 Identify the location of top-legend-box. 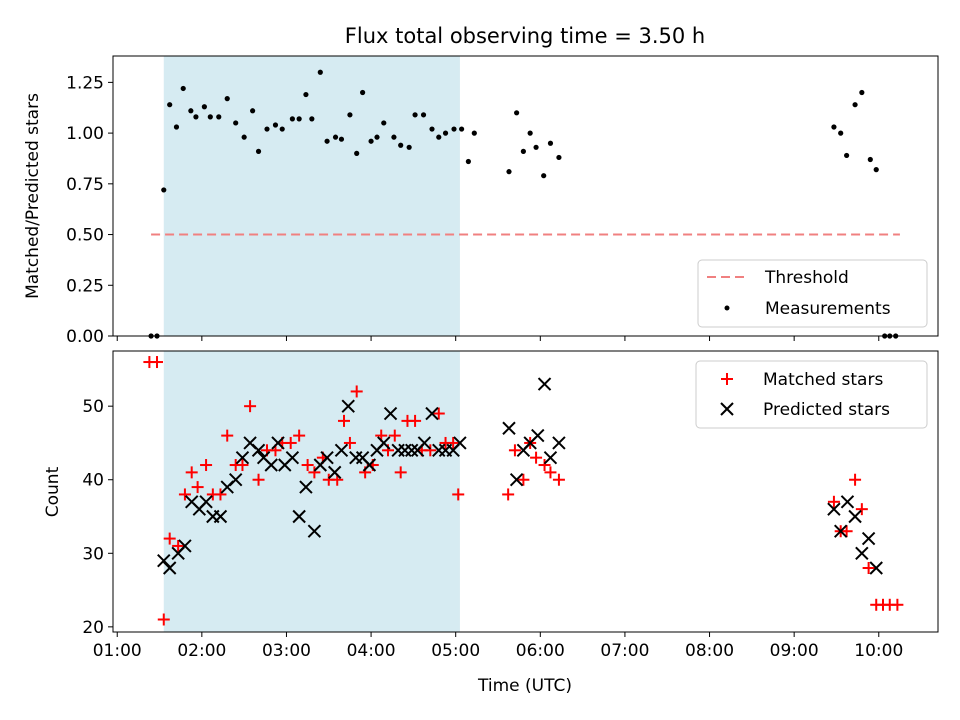
(812, 293).